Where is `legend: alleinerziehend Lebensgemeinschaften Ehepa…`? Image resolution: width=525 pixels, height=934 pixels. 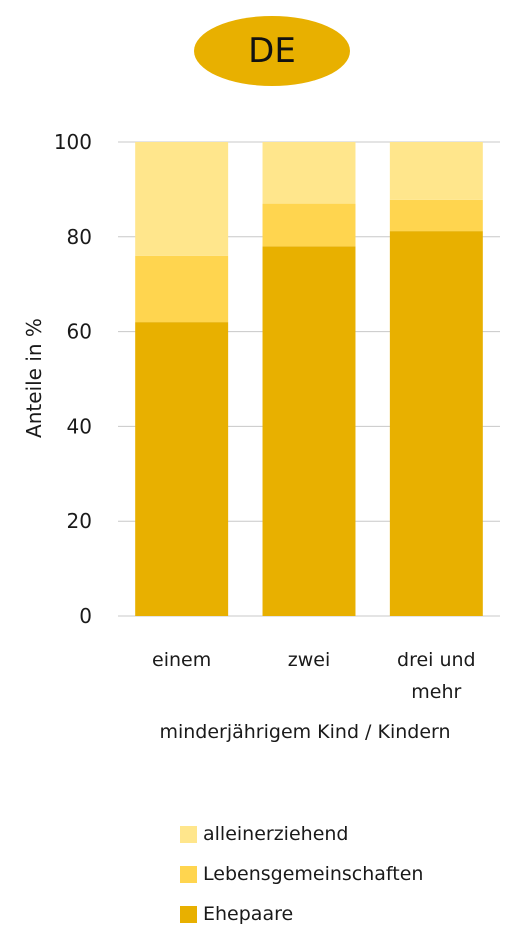 legend: alleinerziehend Lebensgemeinschaften Ehepa… is located at coordinates (301, 874).